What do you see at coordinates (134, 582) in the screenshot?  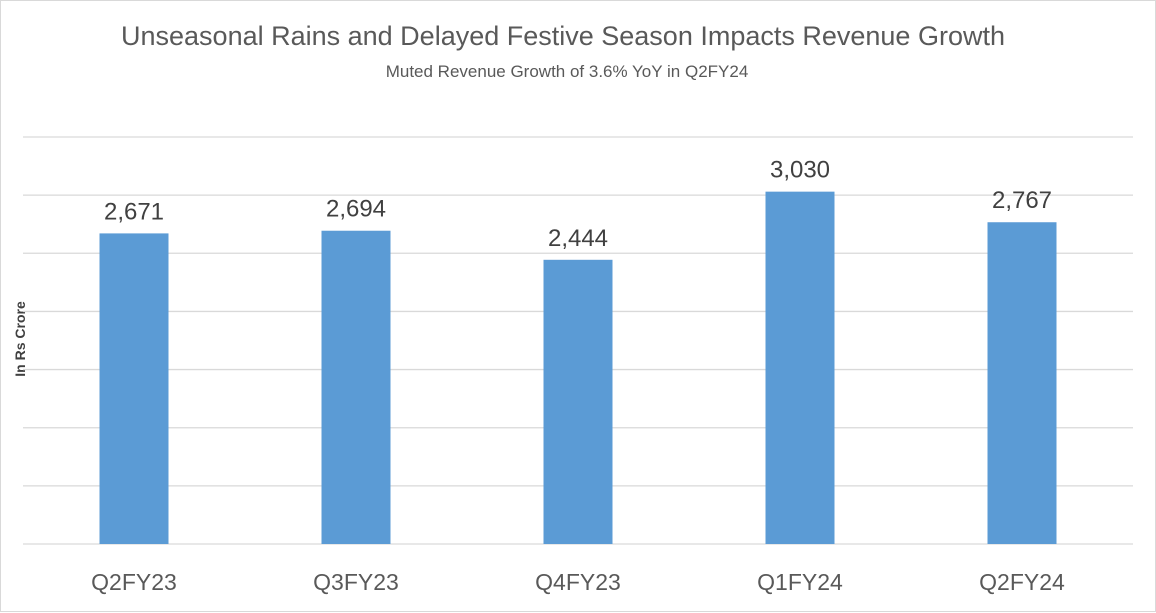 I see `x-tick-q2fy23: Q2FY23` at bounding box center [134, 582].